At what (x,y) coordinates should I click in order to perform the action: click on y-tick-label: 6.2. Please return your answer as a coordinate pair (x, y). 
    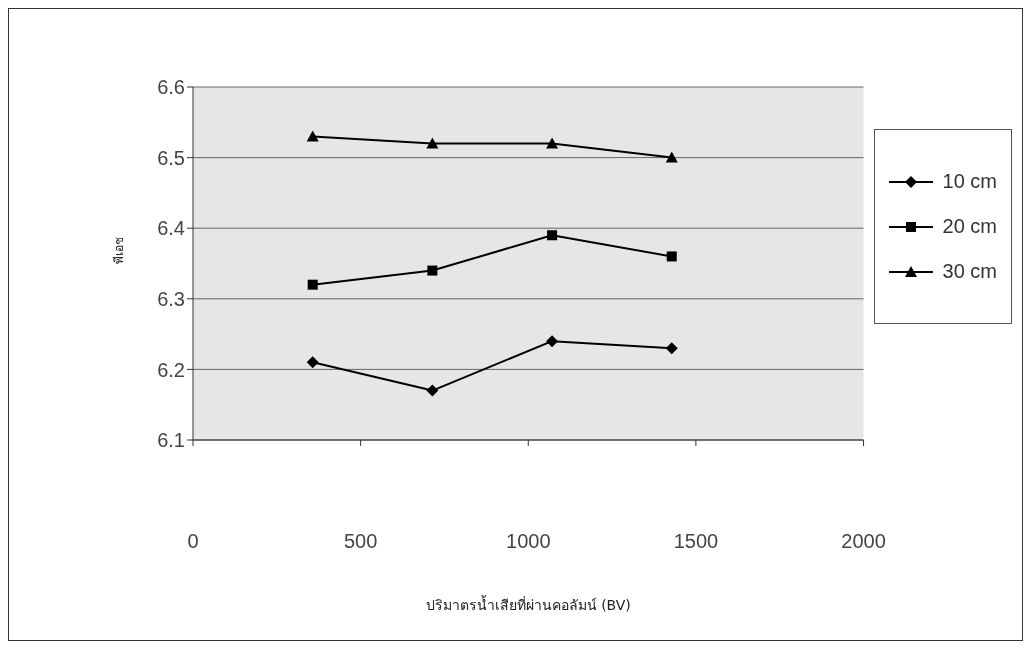
    Looking at the image, I should click on (171, 369).